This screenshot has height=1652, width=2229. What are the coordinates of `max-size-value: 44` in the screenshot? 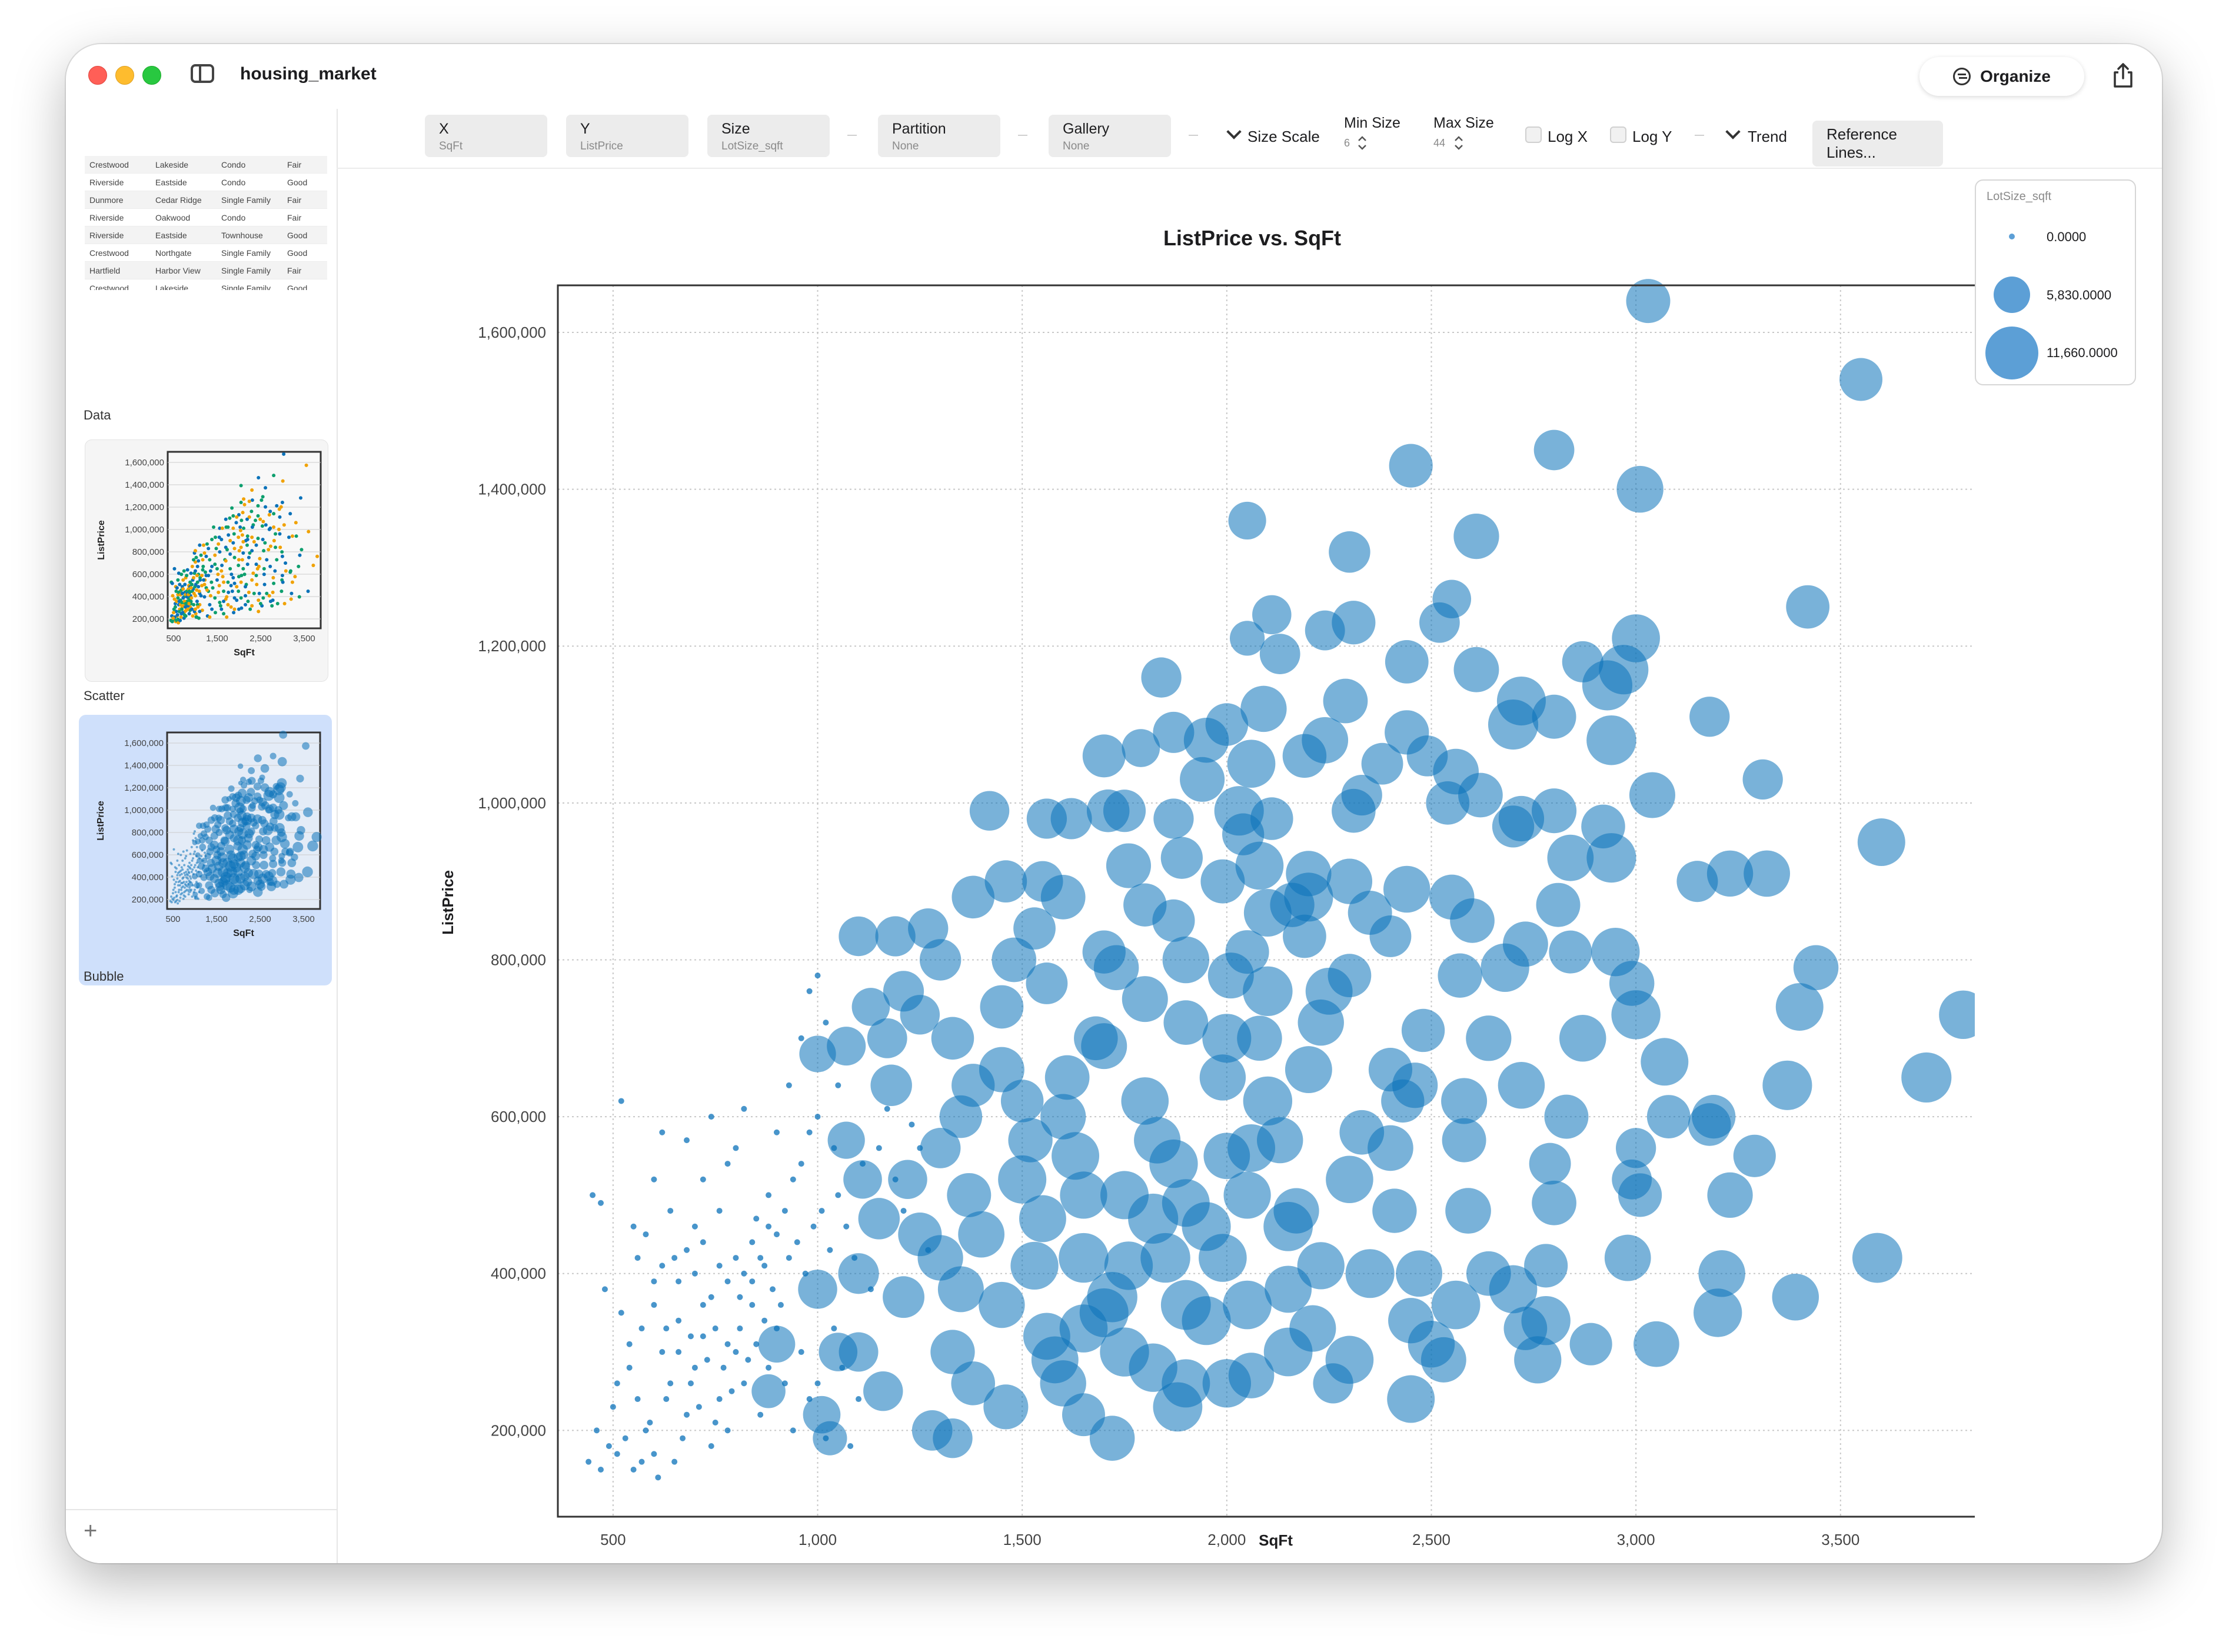 It's located at (1439, 143).